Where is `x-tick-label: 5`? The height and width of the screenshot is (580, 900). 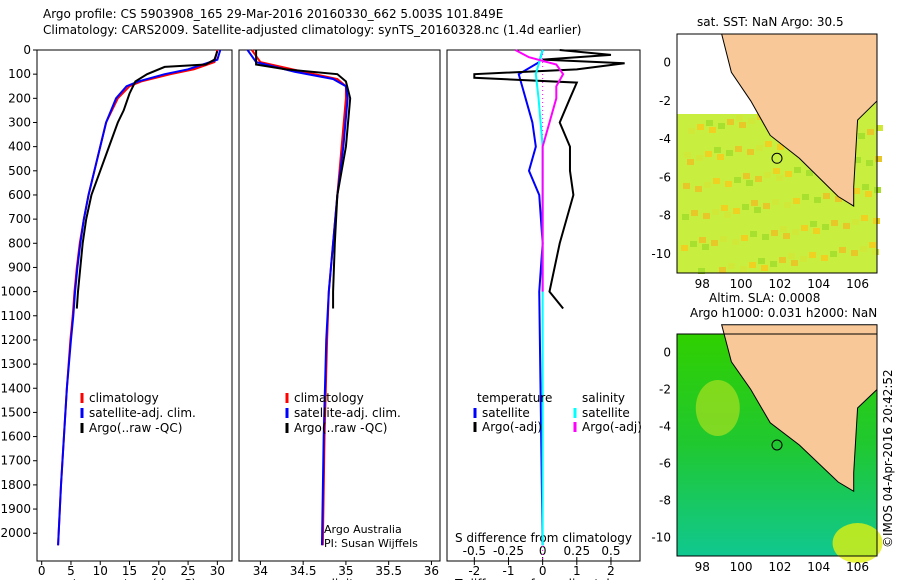 x-tick-label: 5 is located at coordinates (71, 571).